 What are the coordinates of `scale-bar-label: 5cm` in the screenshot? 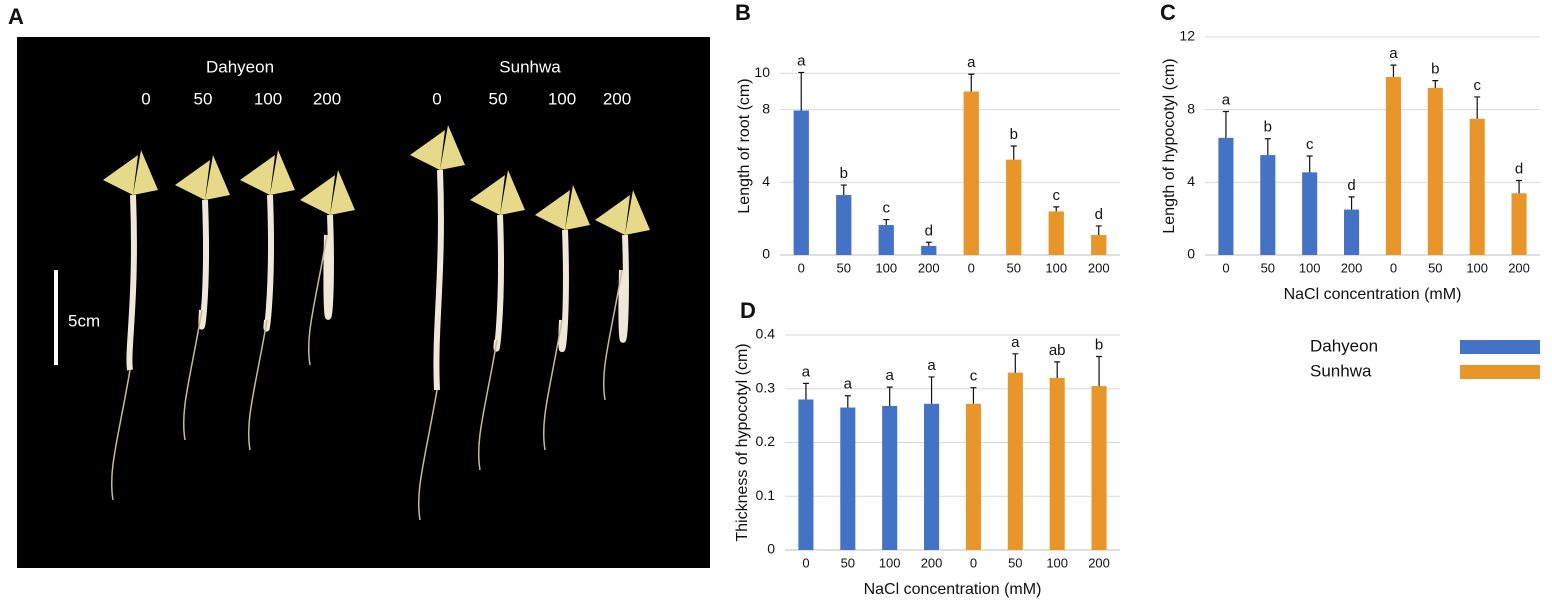 It's located at (84, 320).